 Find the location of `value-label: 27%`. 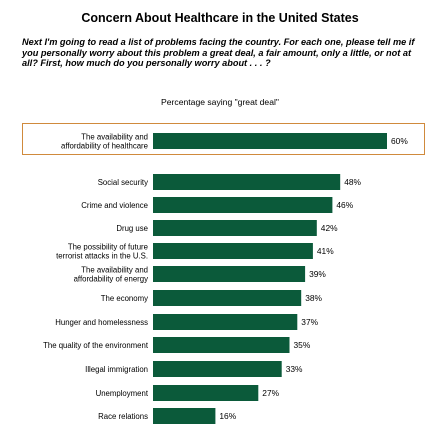

value-label: 27% is located at coordinates (270, 393).